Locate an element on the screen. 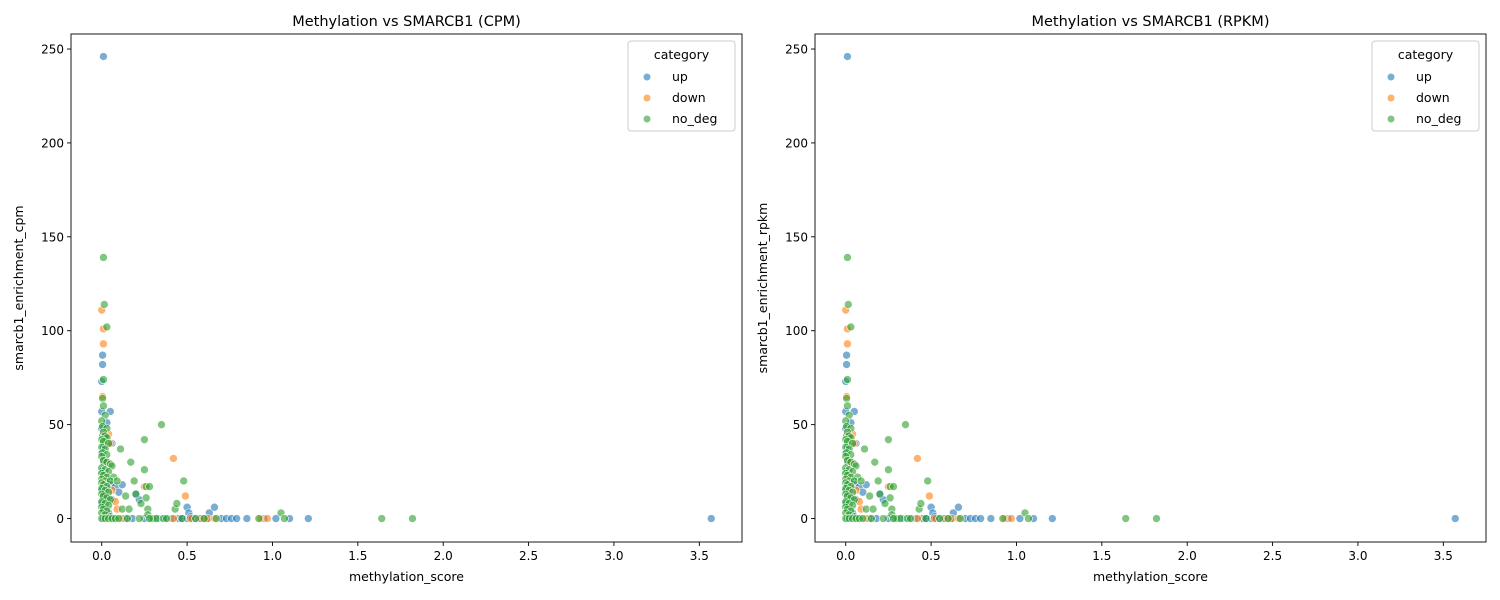  legend-label-no_deg: no_deg is located at coordinates (1438, 118).